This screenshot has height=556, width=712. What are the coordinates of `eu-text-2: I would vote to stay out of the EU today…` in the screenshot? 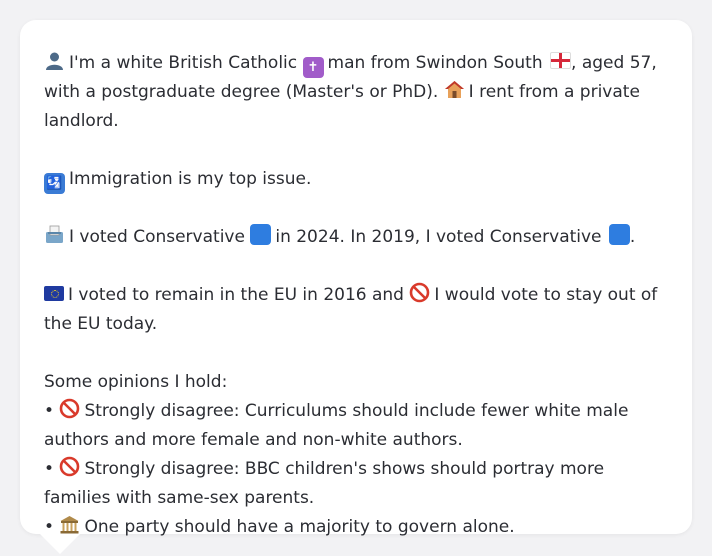 It's located at (351, 309).